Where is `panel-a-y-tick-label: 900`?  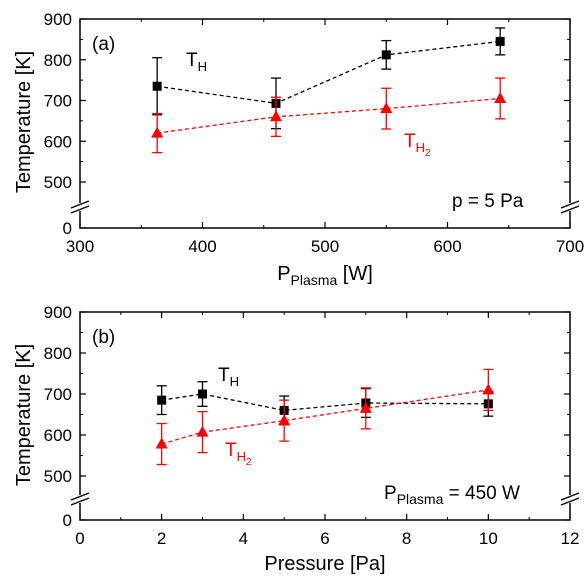 panel-a-y-tick-label: 900 is located at coordinates (58, 19).